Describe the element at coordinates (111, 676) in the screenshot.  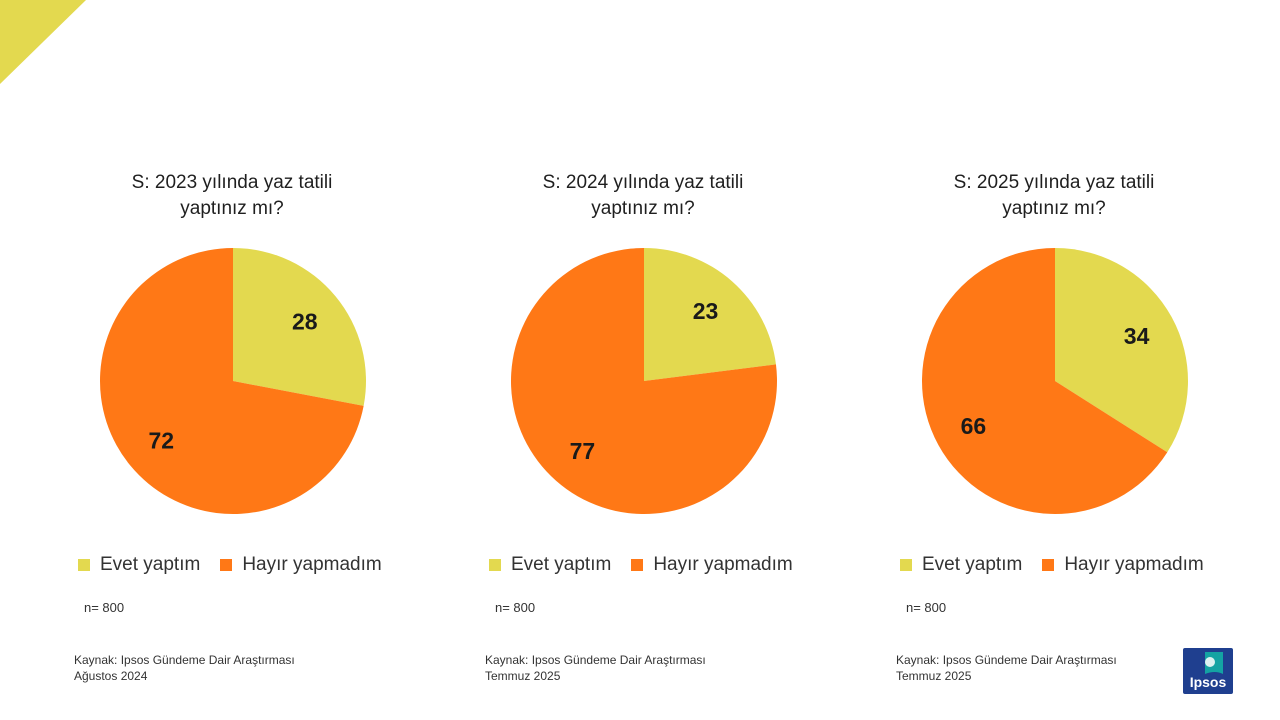
I see `source-line-2: Ağustos 2024` at that location.